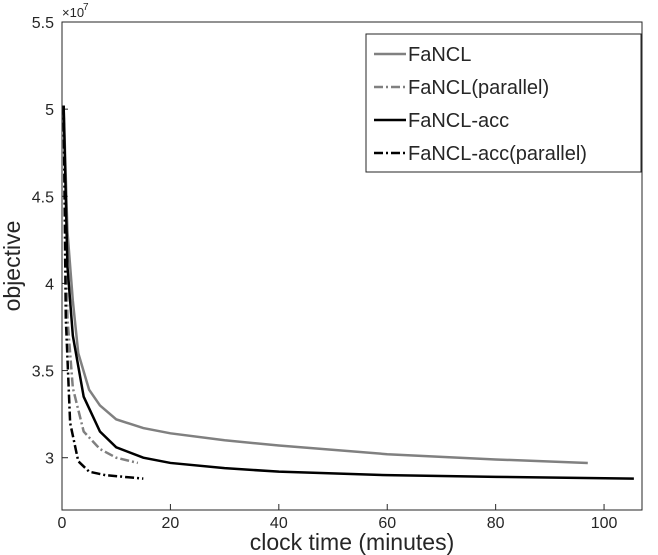  What do you see at coordinates (503, 103) in the screenshot?
I see `legend-box` at bounding box center [503, 103].